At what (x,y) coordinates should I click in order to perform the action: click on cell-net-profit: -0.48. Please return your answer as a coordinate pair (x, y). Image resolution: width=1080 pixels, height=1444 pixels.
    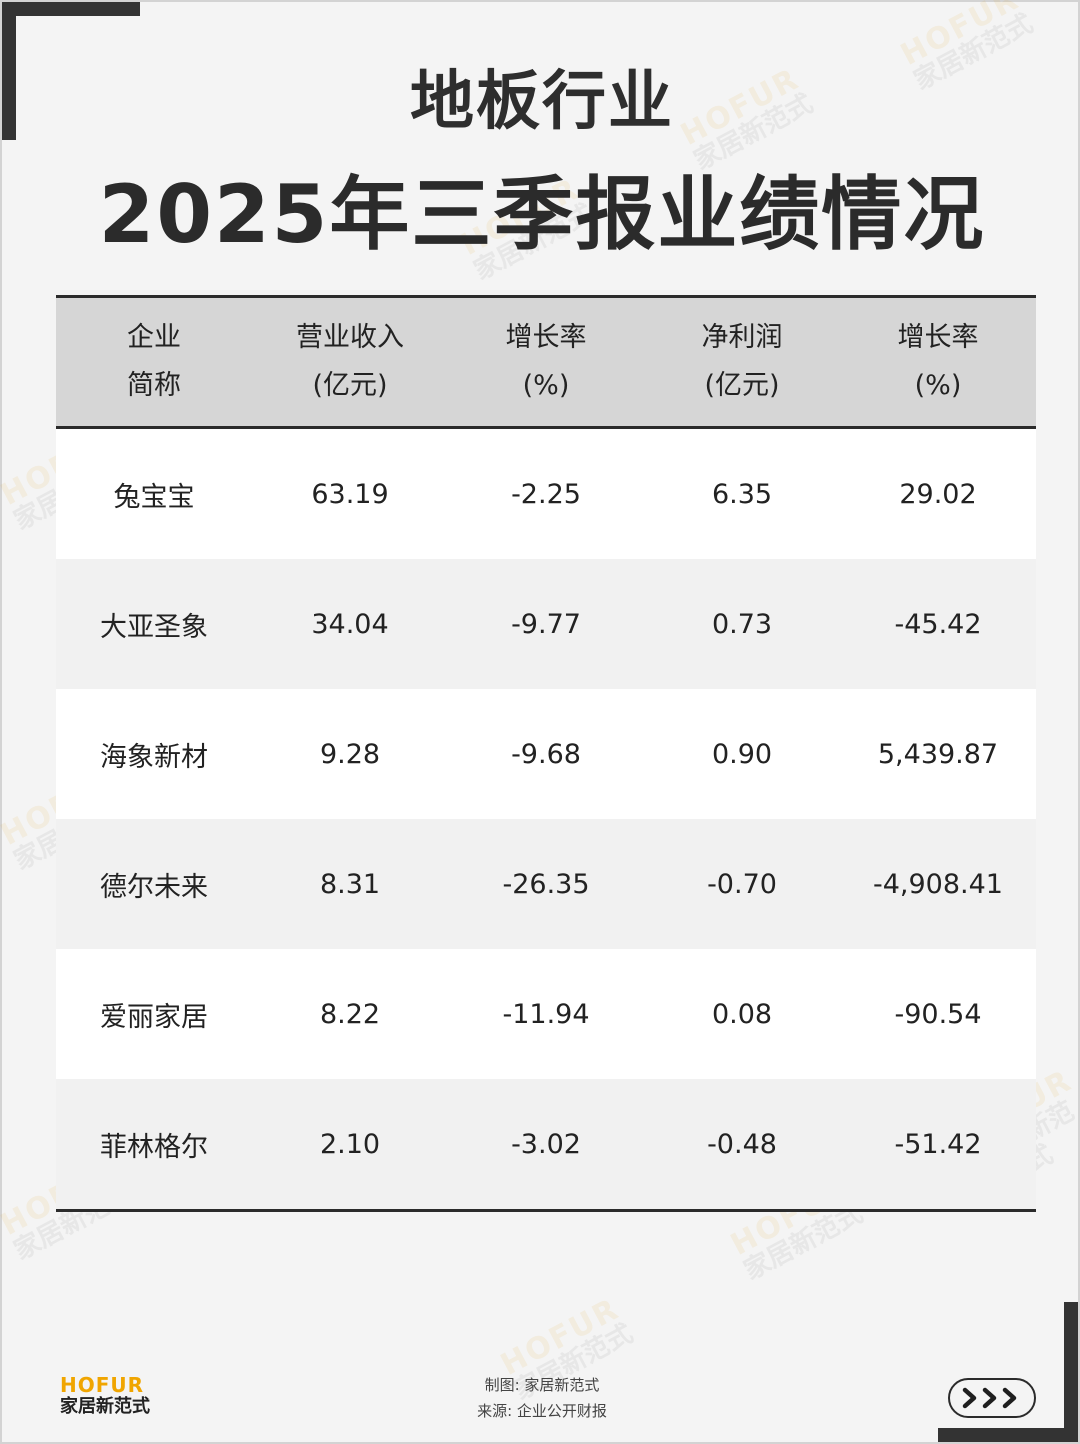
    Looking at the image, I should click on (742, 1144).